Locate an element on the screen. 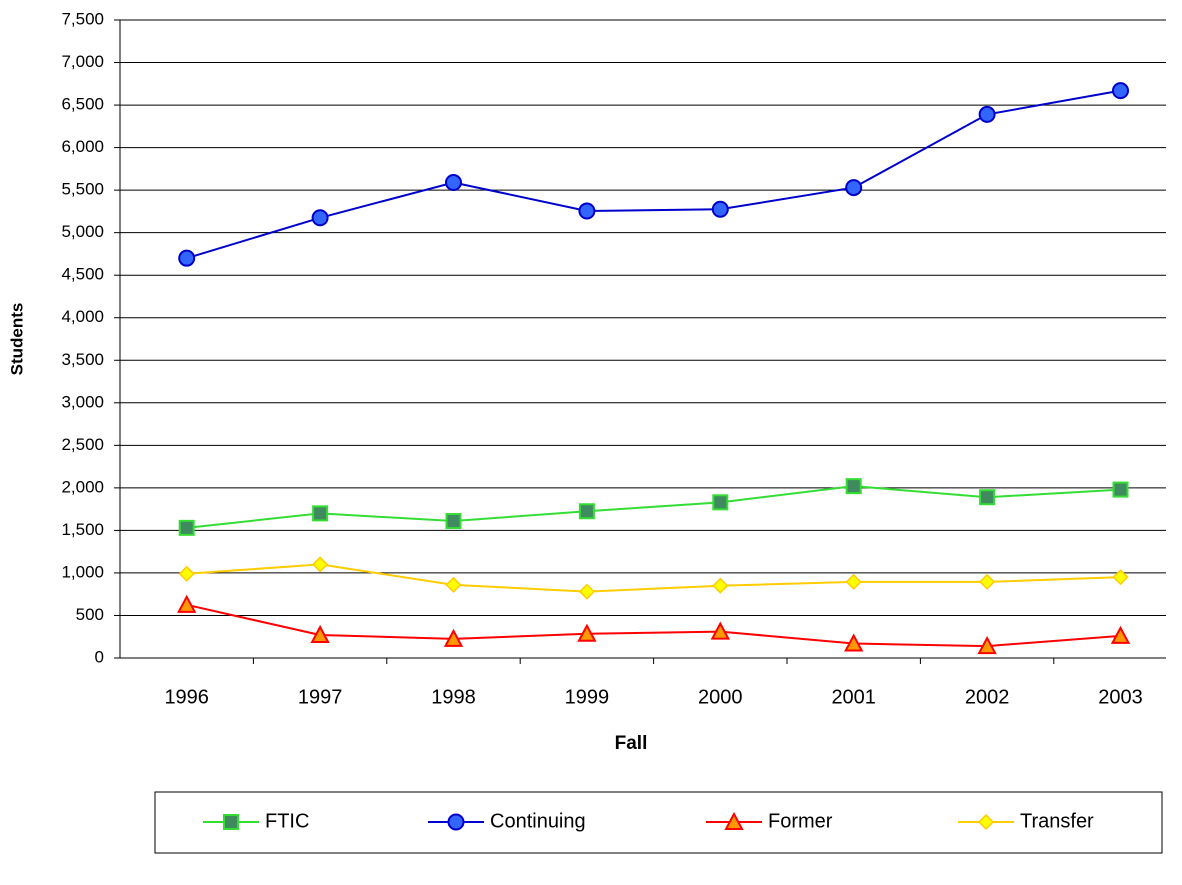  y-tick-label: 6,500 is located at coordinates (82, 104).